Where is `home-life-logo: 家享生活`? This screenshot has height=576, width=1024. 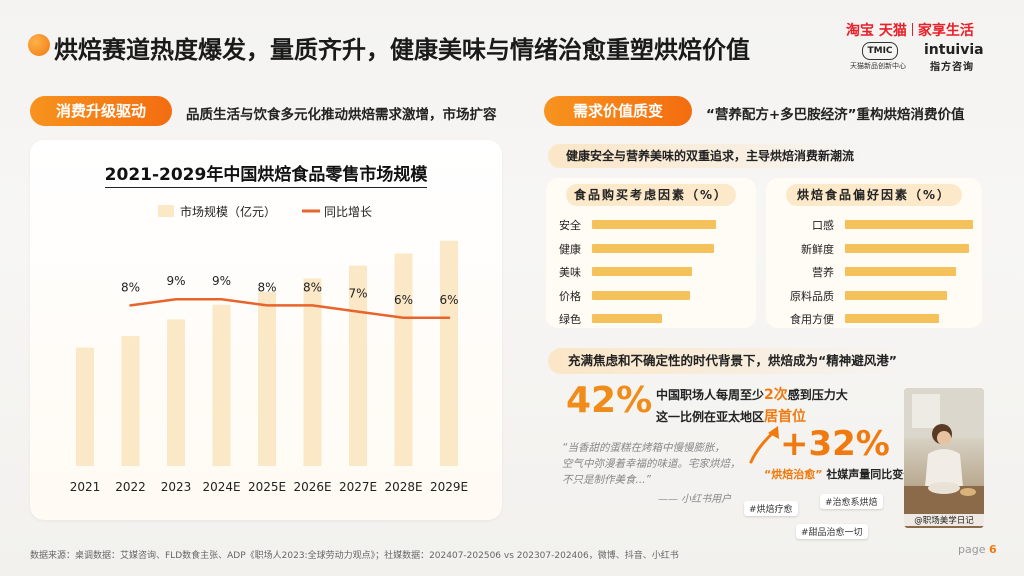 home-life-logo: 家享生活 is located at coordinates (945, 31).